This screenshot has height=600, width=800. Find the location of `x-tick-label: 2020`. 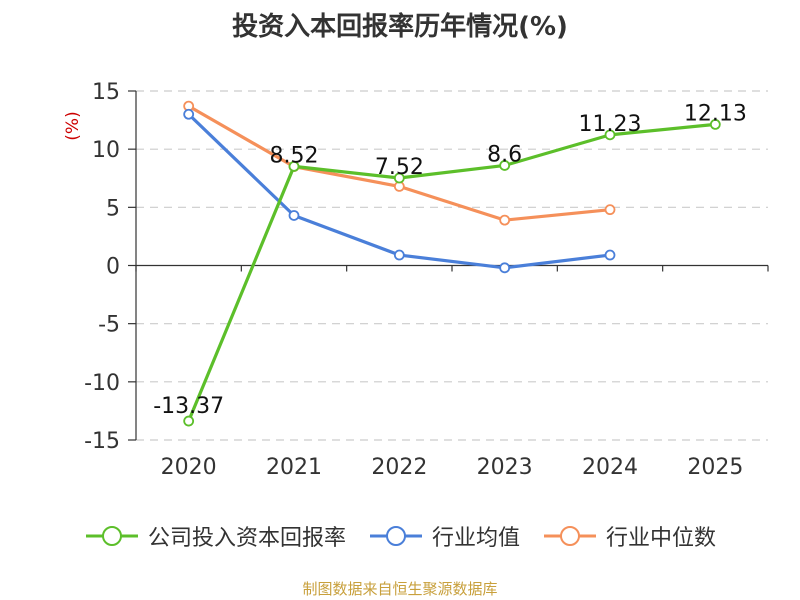

x-tick-label: 2020 is located at coordinates (189, 467).